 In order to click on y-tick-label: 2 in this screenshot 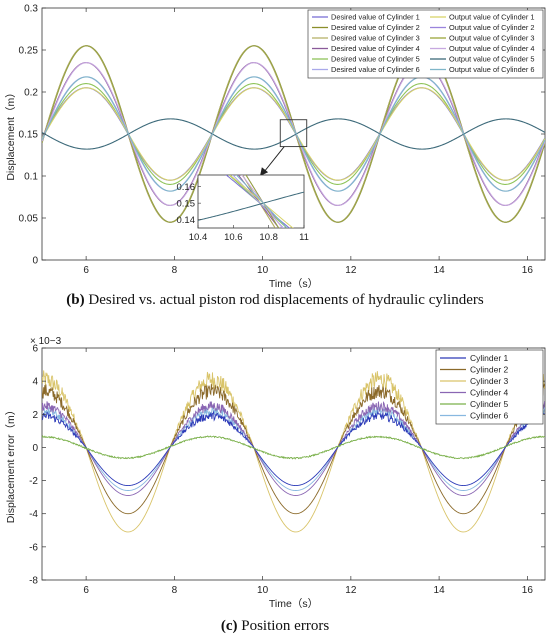, I will do `click(35, 415)`.